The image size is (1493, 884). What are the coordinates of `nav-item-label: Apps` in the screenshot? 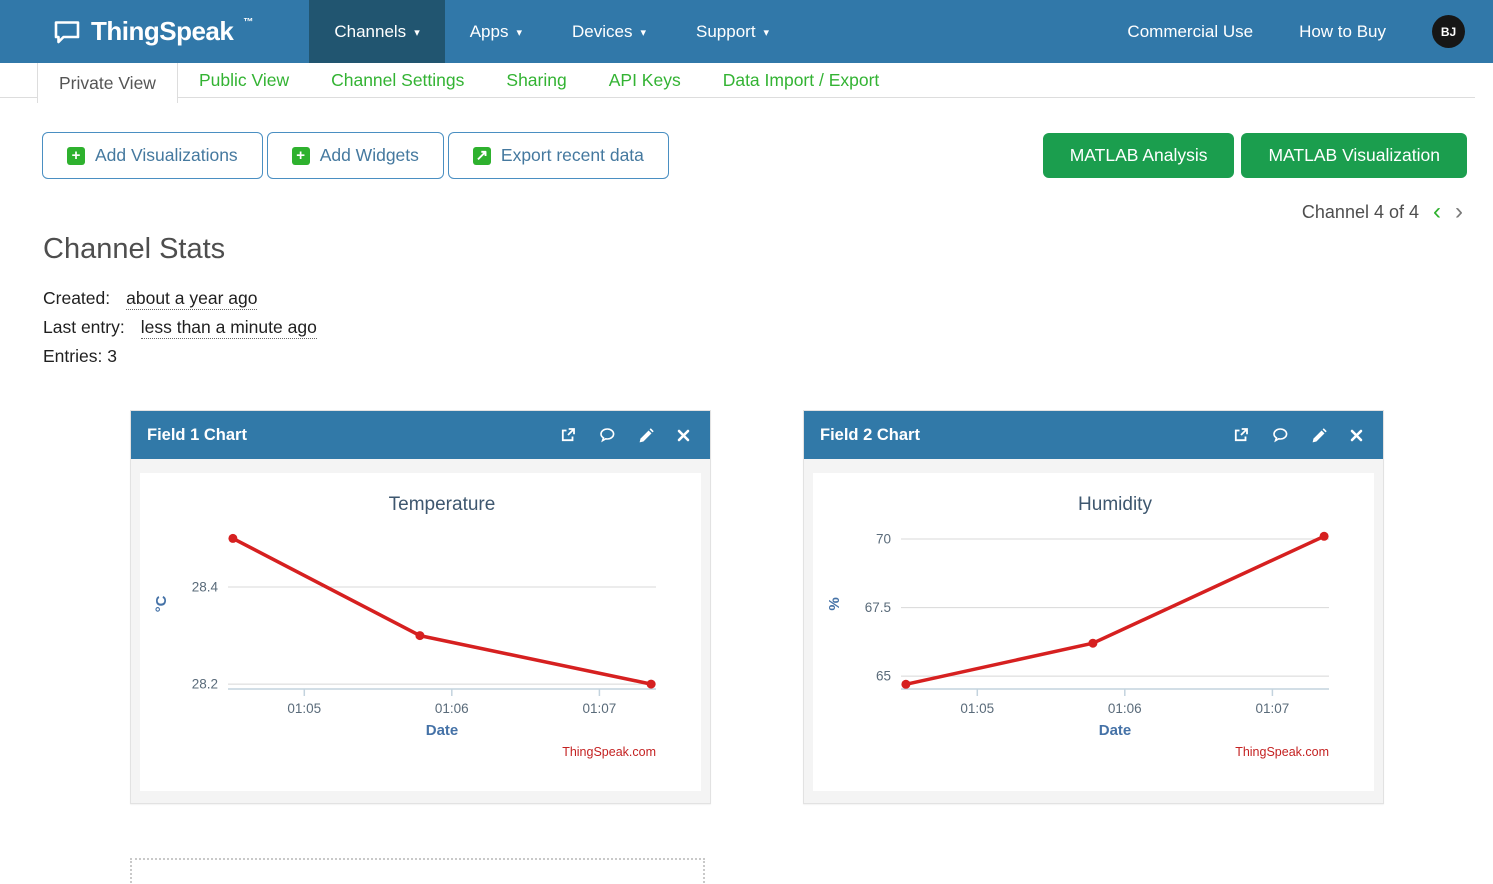 It's located at (489, 31).